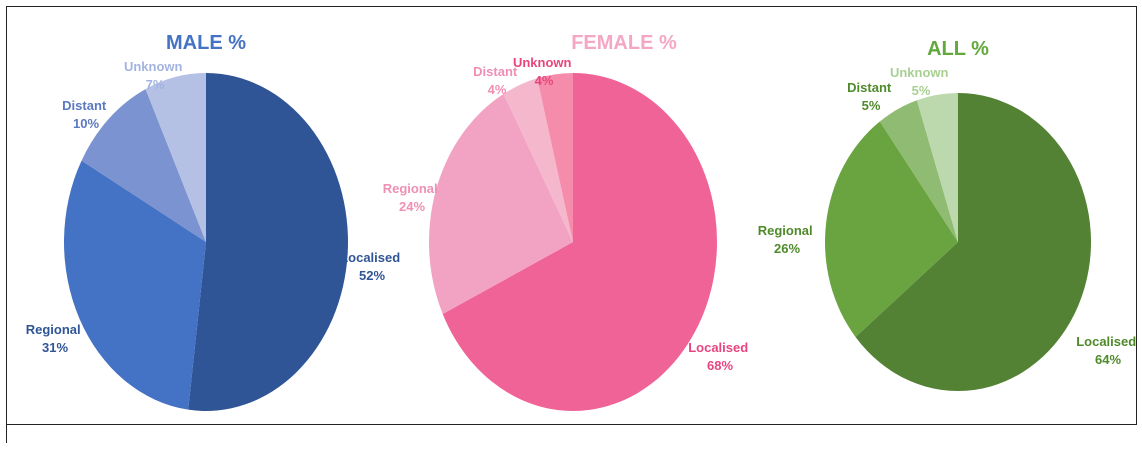  I want to click on slice-label-male-regional: Regional 31%, so click(55, 338).